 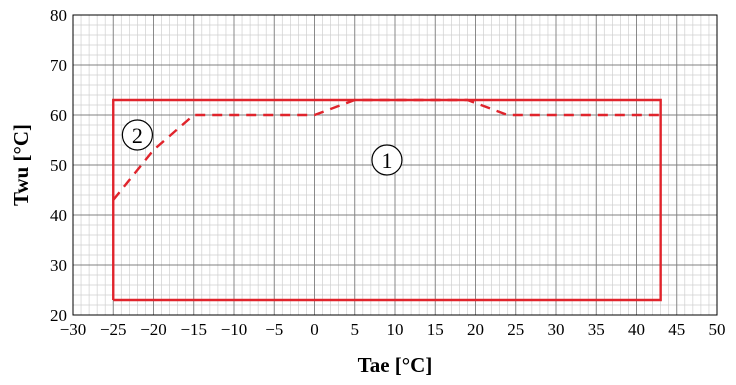 I want to click on y-tick-label: 30, so click(x=58, y=265).